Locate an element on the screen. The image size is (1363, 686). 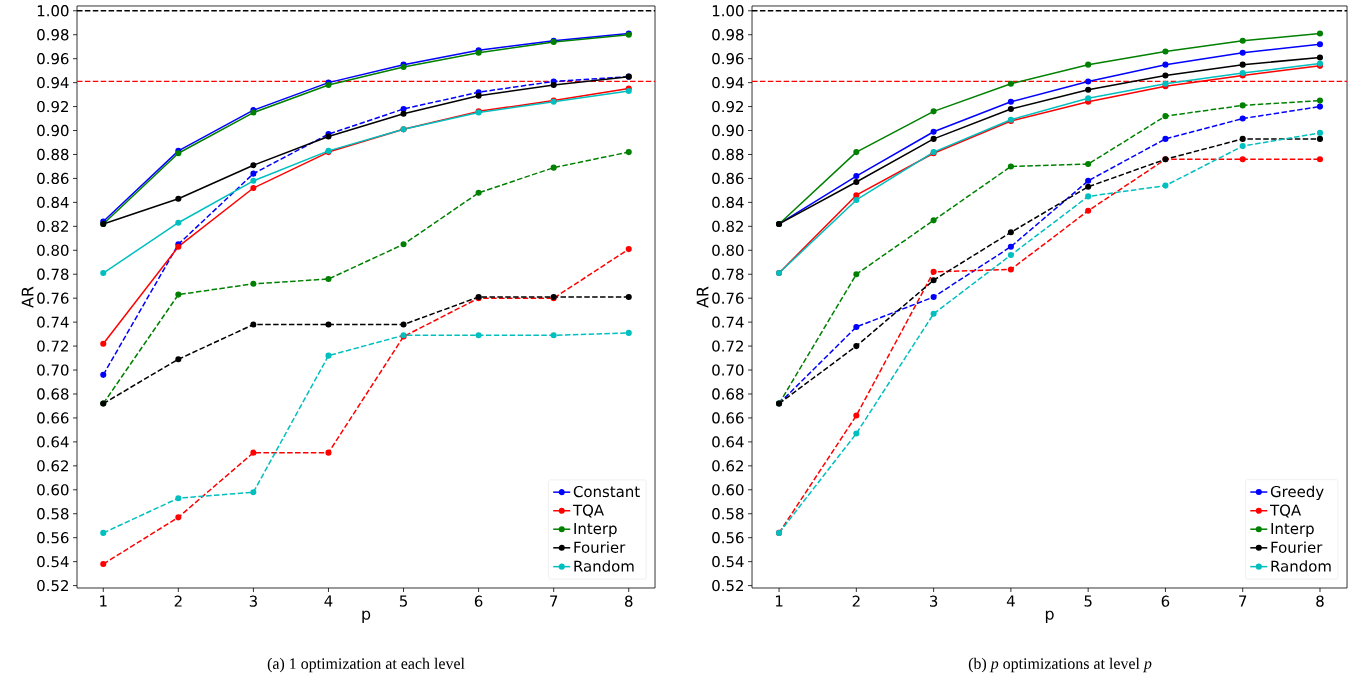
text: (a) 1 optimization at each level is located at coordinates (366, 665).